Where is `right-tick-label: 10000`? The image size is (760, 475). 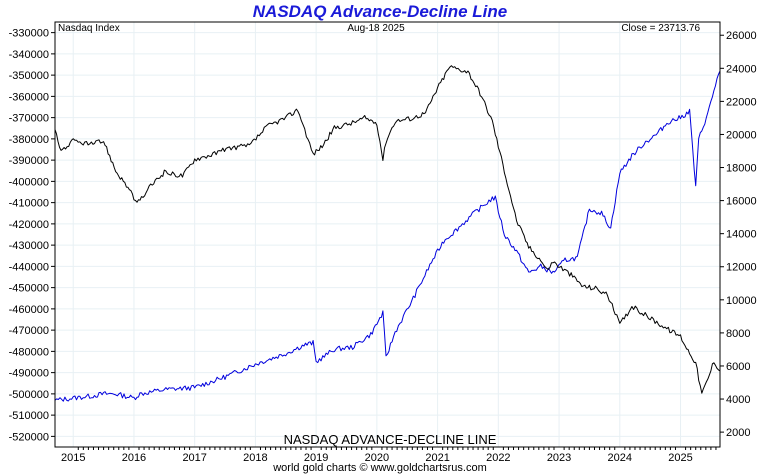 right-tick-label: 10000 is located at coordinates (741, 301).